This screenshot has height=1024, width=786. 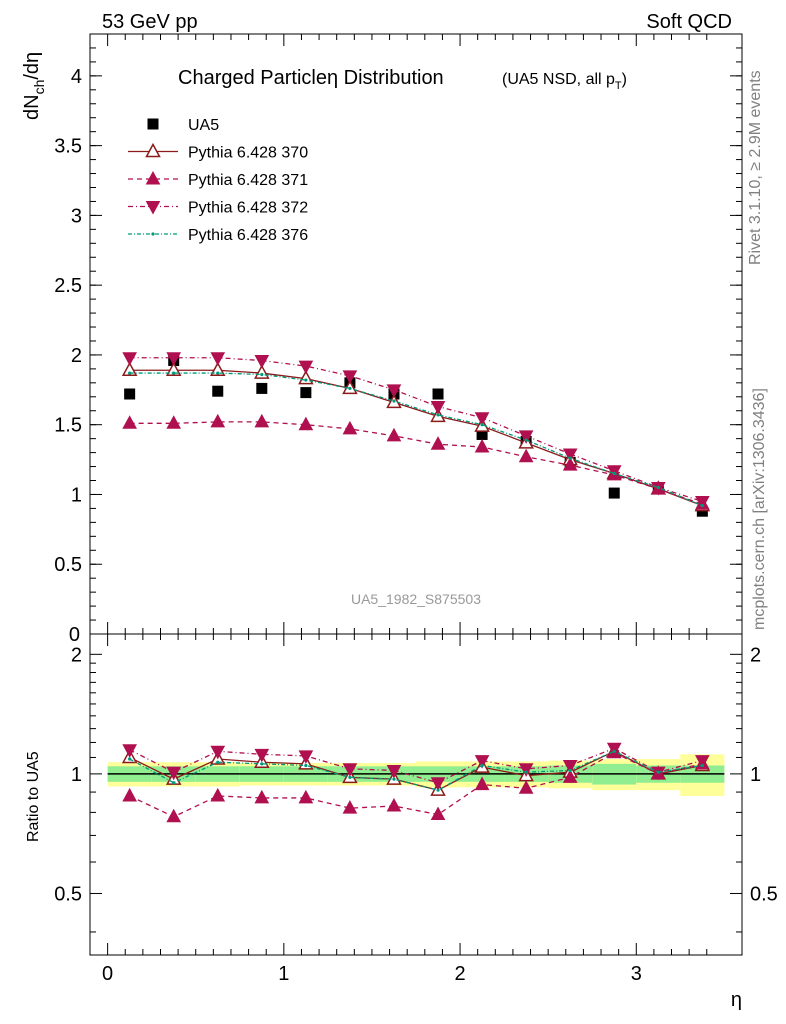 I want to click on ratio-xtick-label: 0, so click(x=107, y=974).